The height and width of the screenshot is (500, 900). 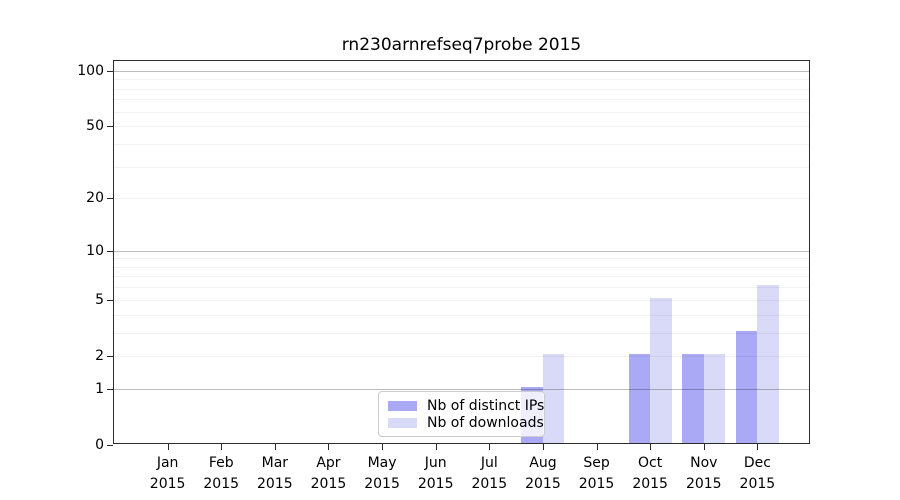 I want to click on bar-oct-distinct-ips, so click(x=639, y=398).